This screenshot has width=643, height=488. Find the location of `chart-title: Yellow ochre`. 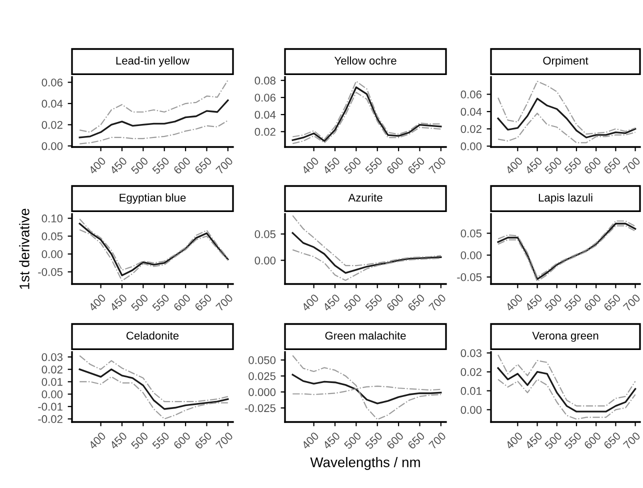

chart-title: Yellow ochre is located at coordinates (365, 60).